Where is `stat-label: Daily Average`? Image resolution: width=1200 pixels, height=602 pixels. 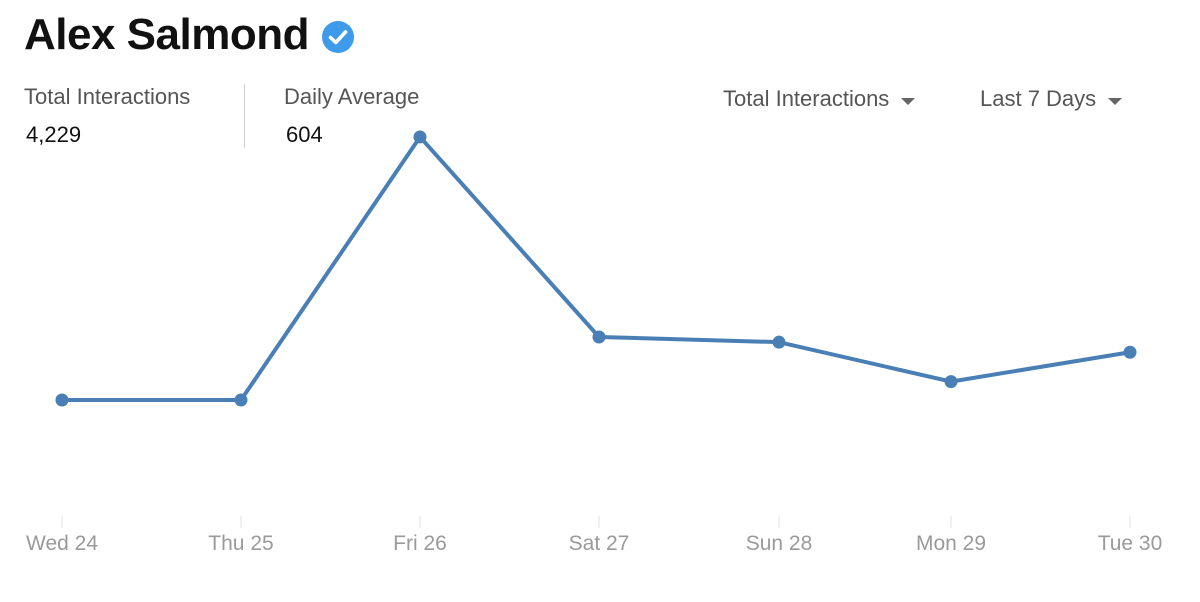 stat-label: Daily Average is located at coordinates (352, 96).